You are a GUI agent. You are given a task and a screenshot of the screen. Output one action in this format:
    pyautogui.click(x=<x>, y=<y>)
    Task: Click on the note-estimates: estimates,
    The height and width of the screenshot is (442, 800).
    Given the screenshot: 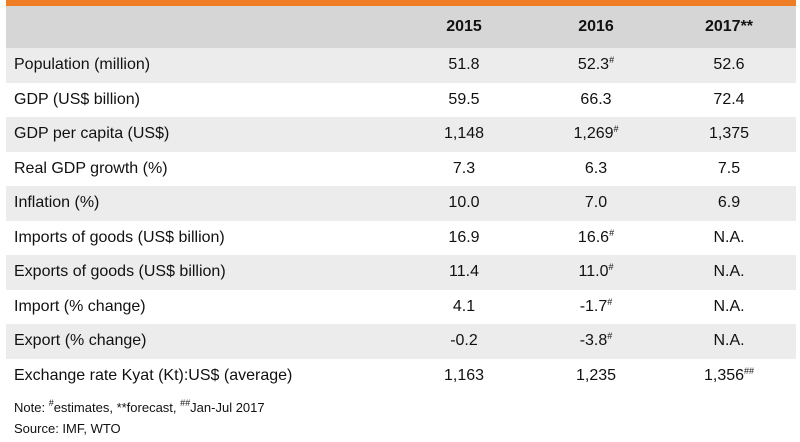 What is the action you would take?
    pyautogui.click(x=85, y=407)
    